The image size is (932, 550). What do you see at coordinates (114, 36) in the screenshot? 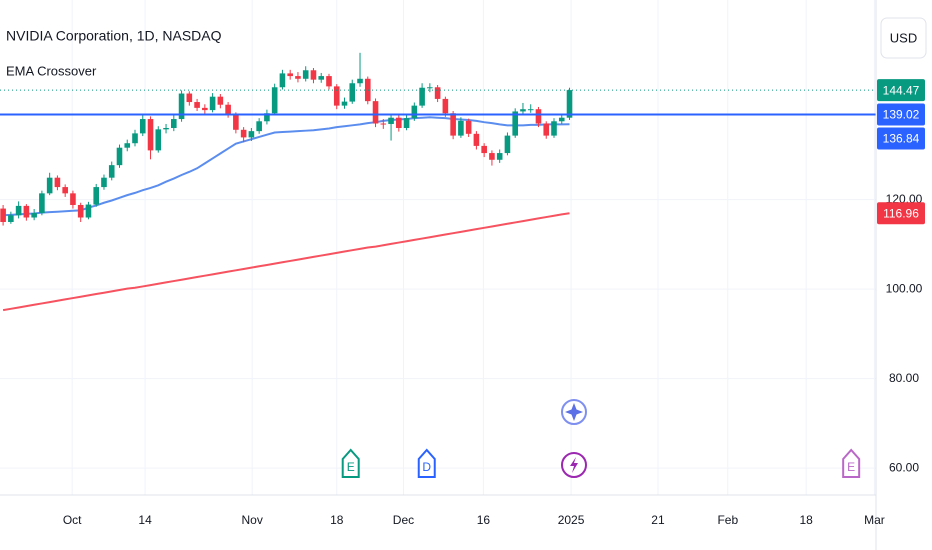
I see `chart-title: NVIDIA Corporation, 1D, NASDAQ` at bounding box center [114, 36].